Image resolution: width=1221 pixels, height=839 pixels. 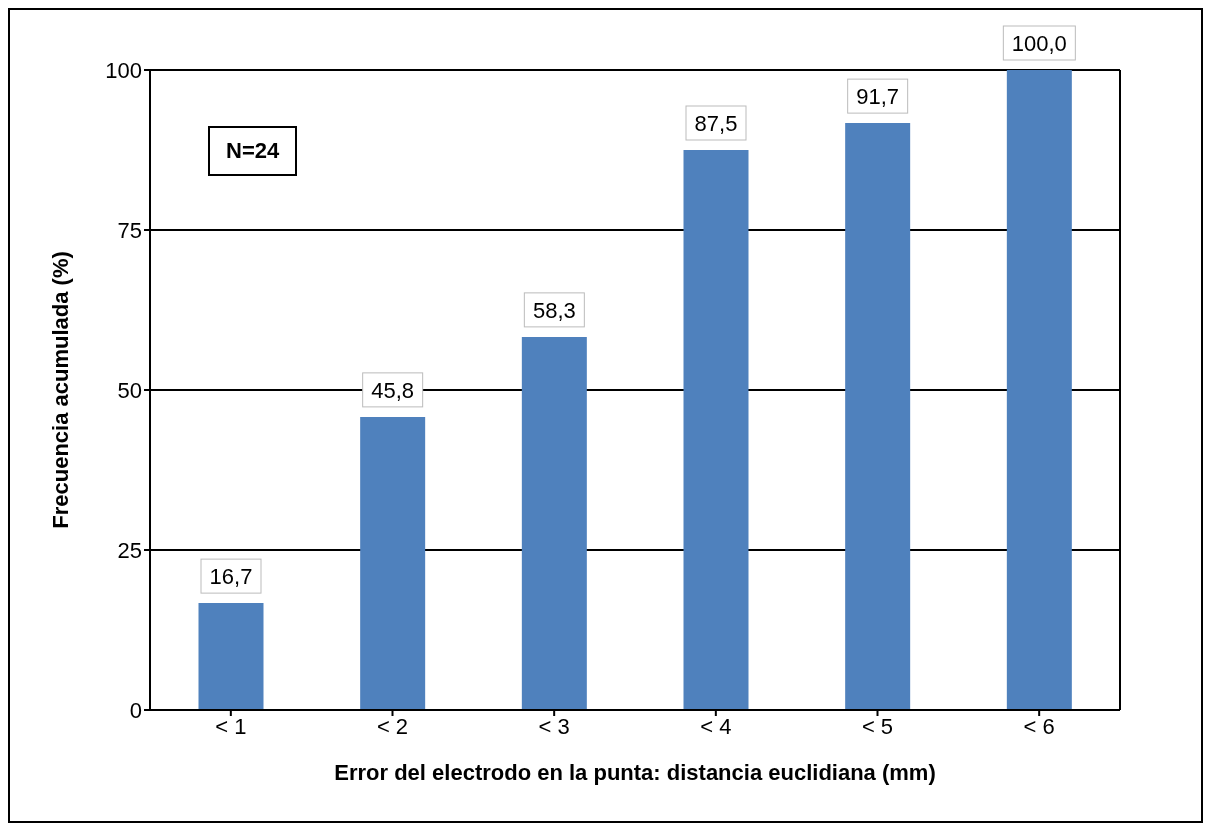 I want to click on y-tick-label: 0, so click(x=135, y=710).